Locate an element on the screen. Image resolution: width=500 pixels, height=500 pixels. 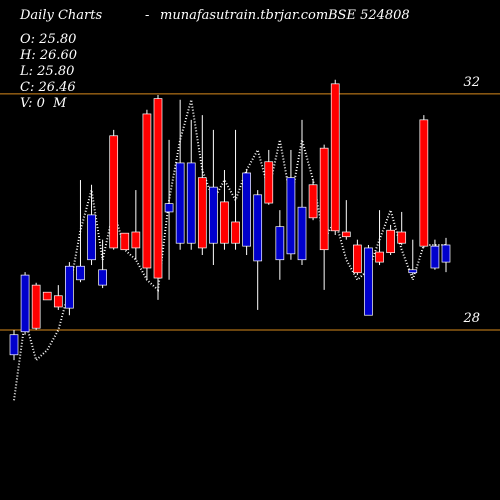
site: munafasutrain.tbrjar.com is located at coordinates (244, 15).